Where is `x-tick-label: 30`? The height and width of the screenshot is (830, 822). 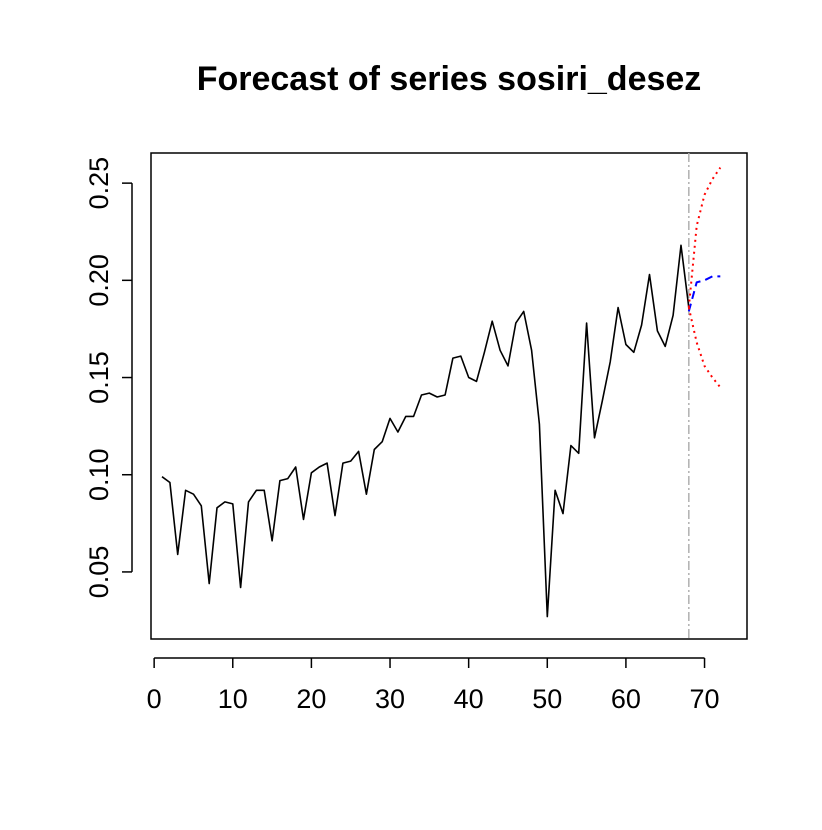 x-tick-label: 30 is located at coordinates (390, 699).